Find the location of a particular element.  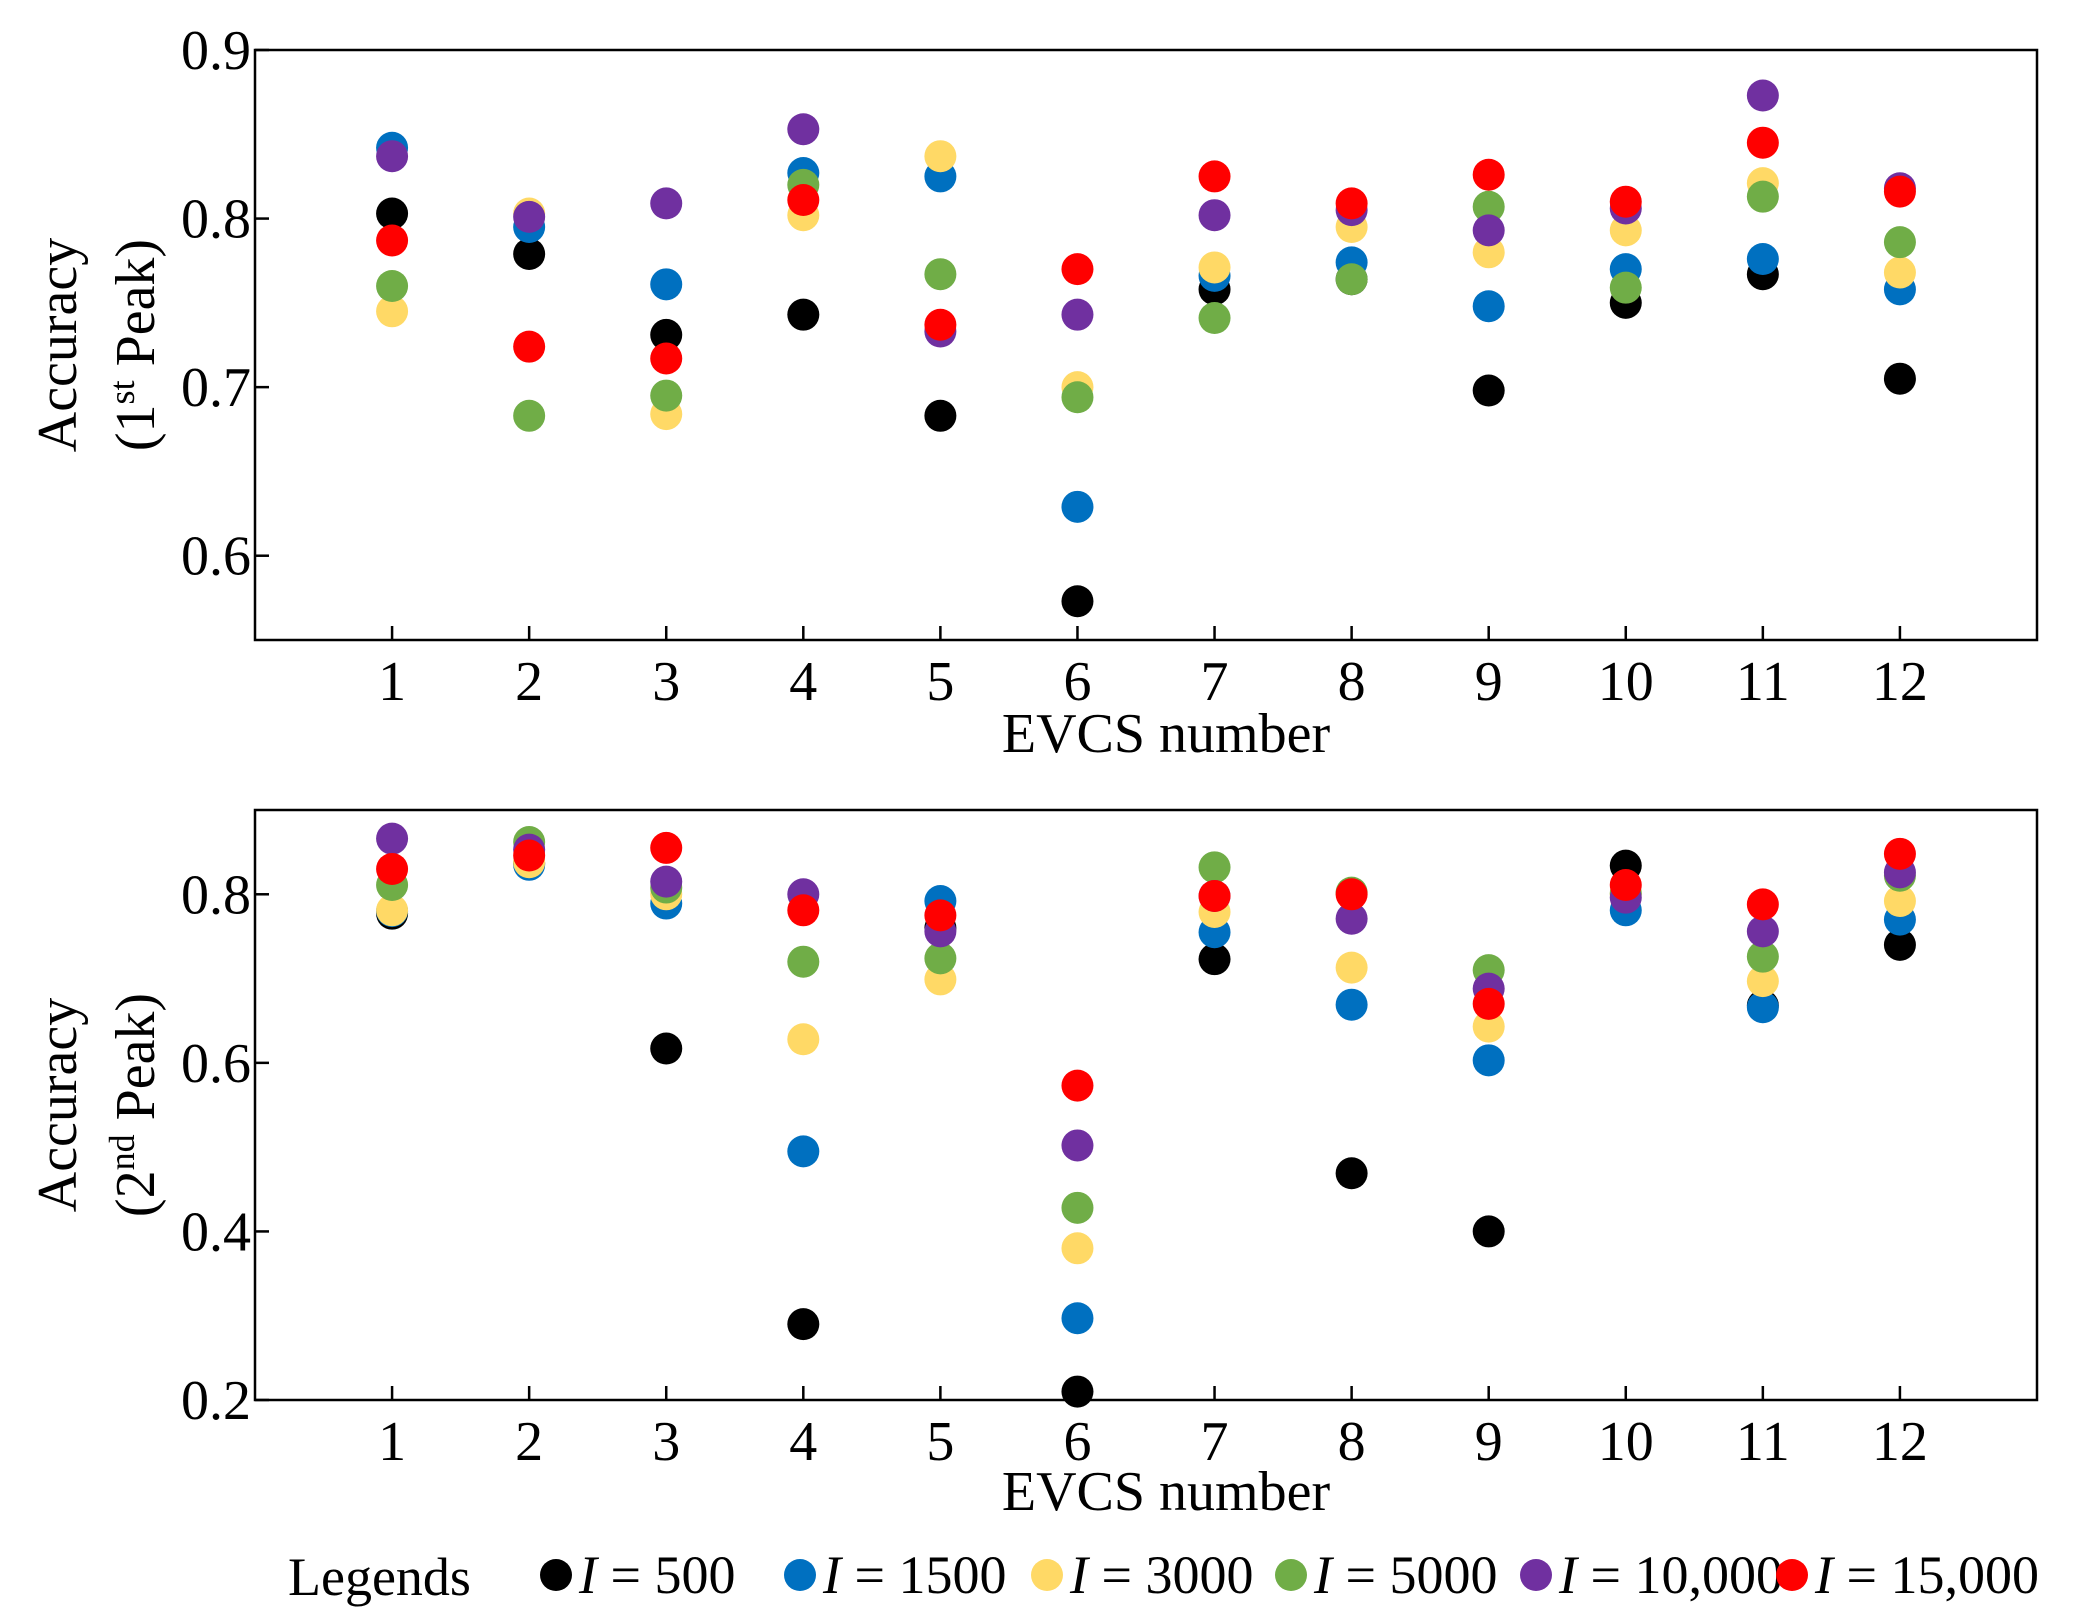

y-axis-title-peak: (1st Peak) is located at coordinates (134, 345).